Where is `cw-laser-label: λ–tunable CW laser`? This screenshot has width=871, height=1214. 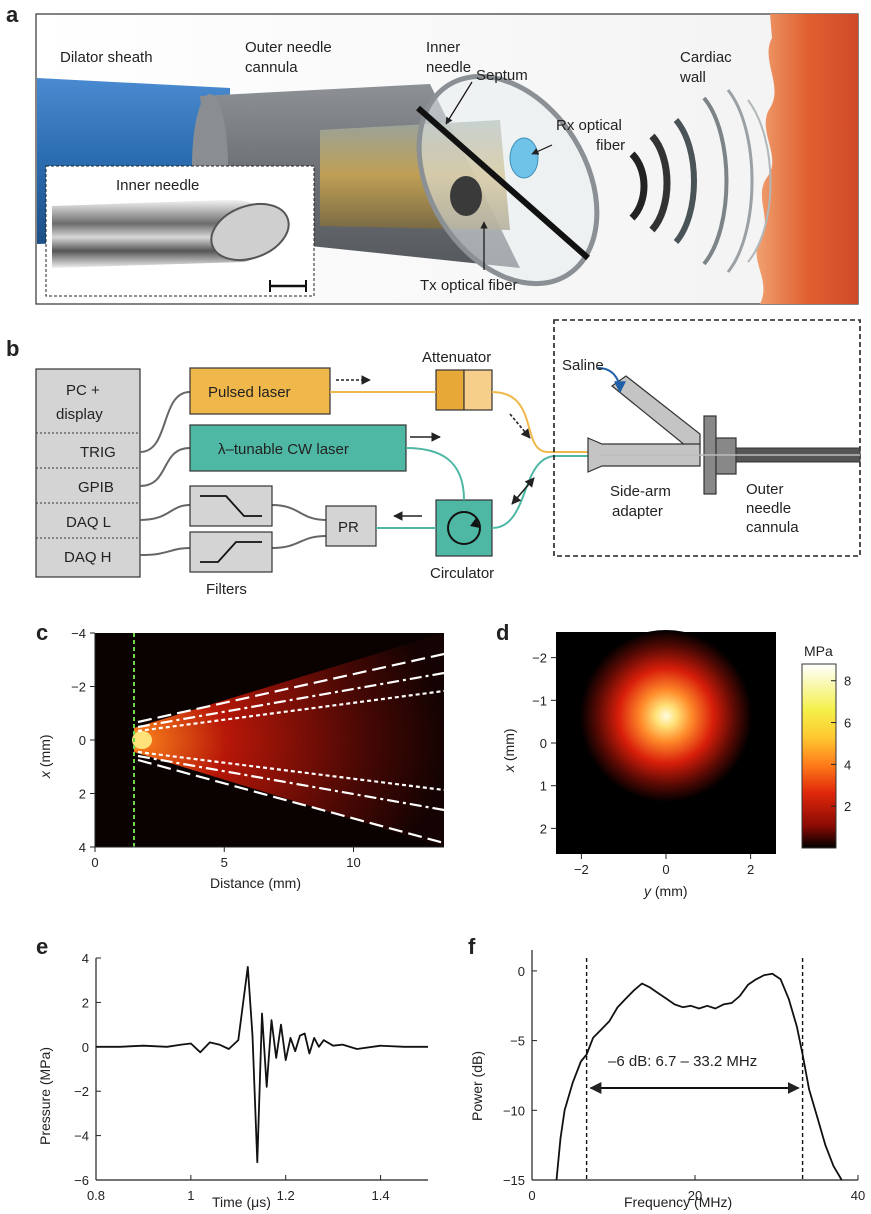
cw-laser-label: λ–tunable CW laser is located at coordinates (283, 449).